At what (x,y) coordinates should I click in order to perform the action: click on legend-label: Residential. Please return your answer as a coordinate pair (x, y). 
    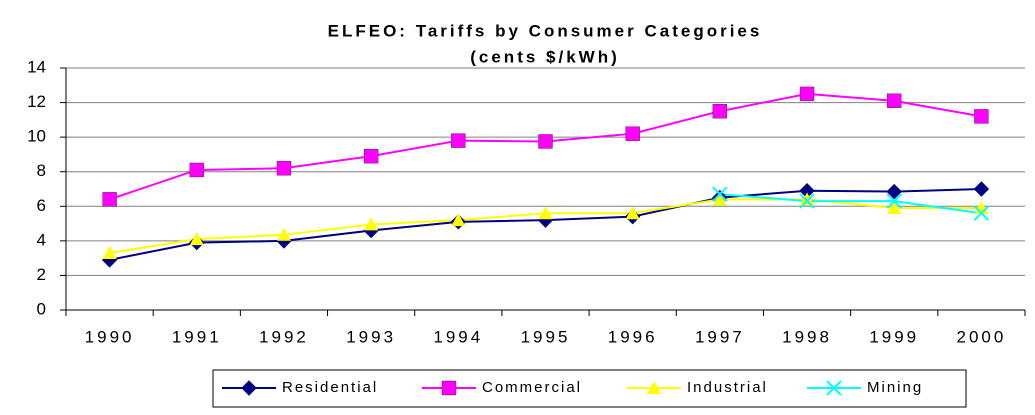
    Looking at the image, I should click on (330, 387).